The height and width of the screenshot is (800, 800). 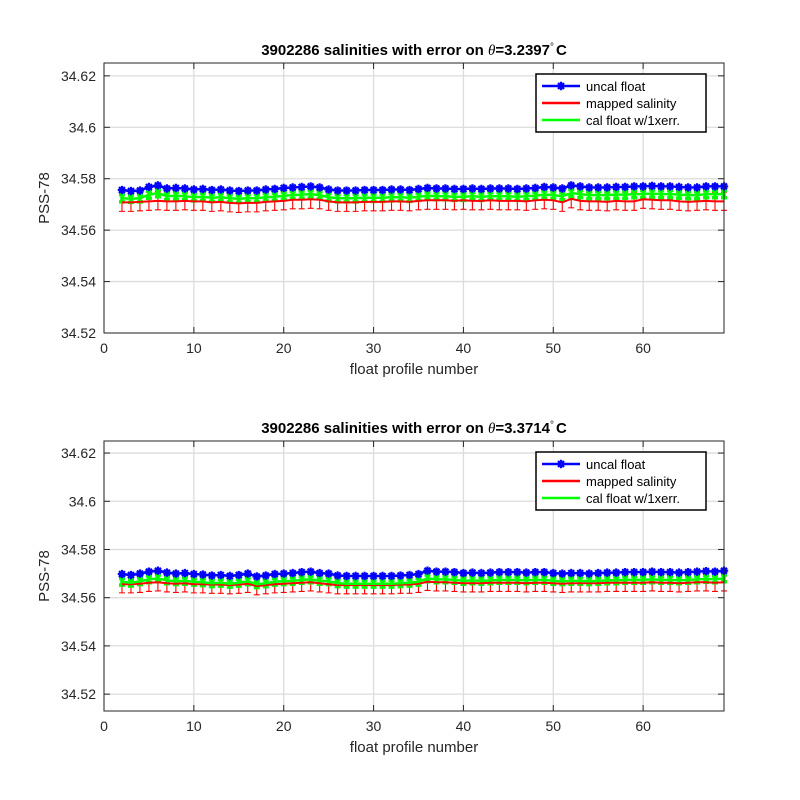 What do you see at coordinates (414, 747) in the screenshot?
I see `x-axis-label: float profile number` at bounding box center [414, 747].